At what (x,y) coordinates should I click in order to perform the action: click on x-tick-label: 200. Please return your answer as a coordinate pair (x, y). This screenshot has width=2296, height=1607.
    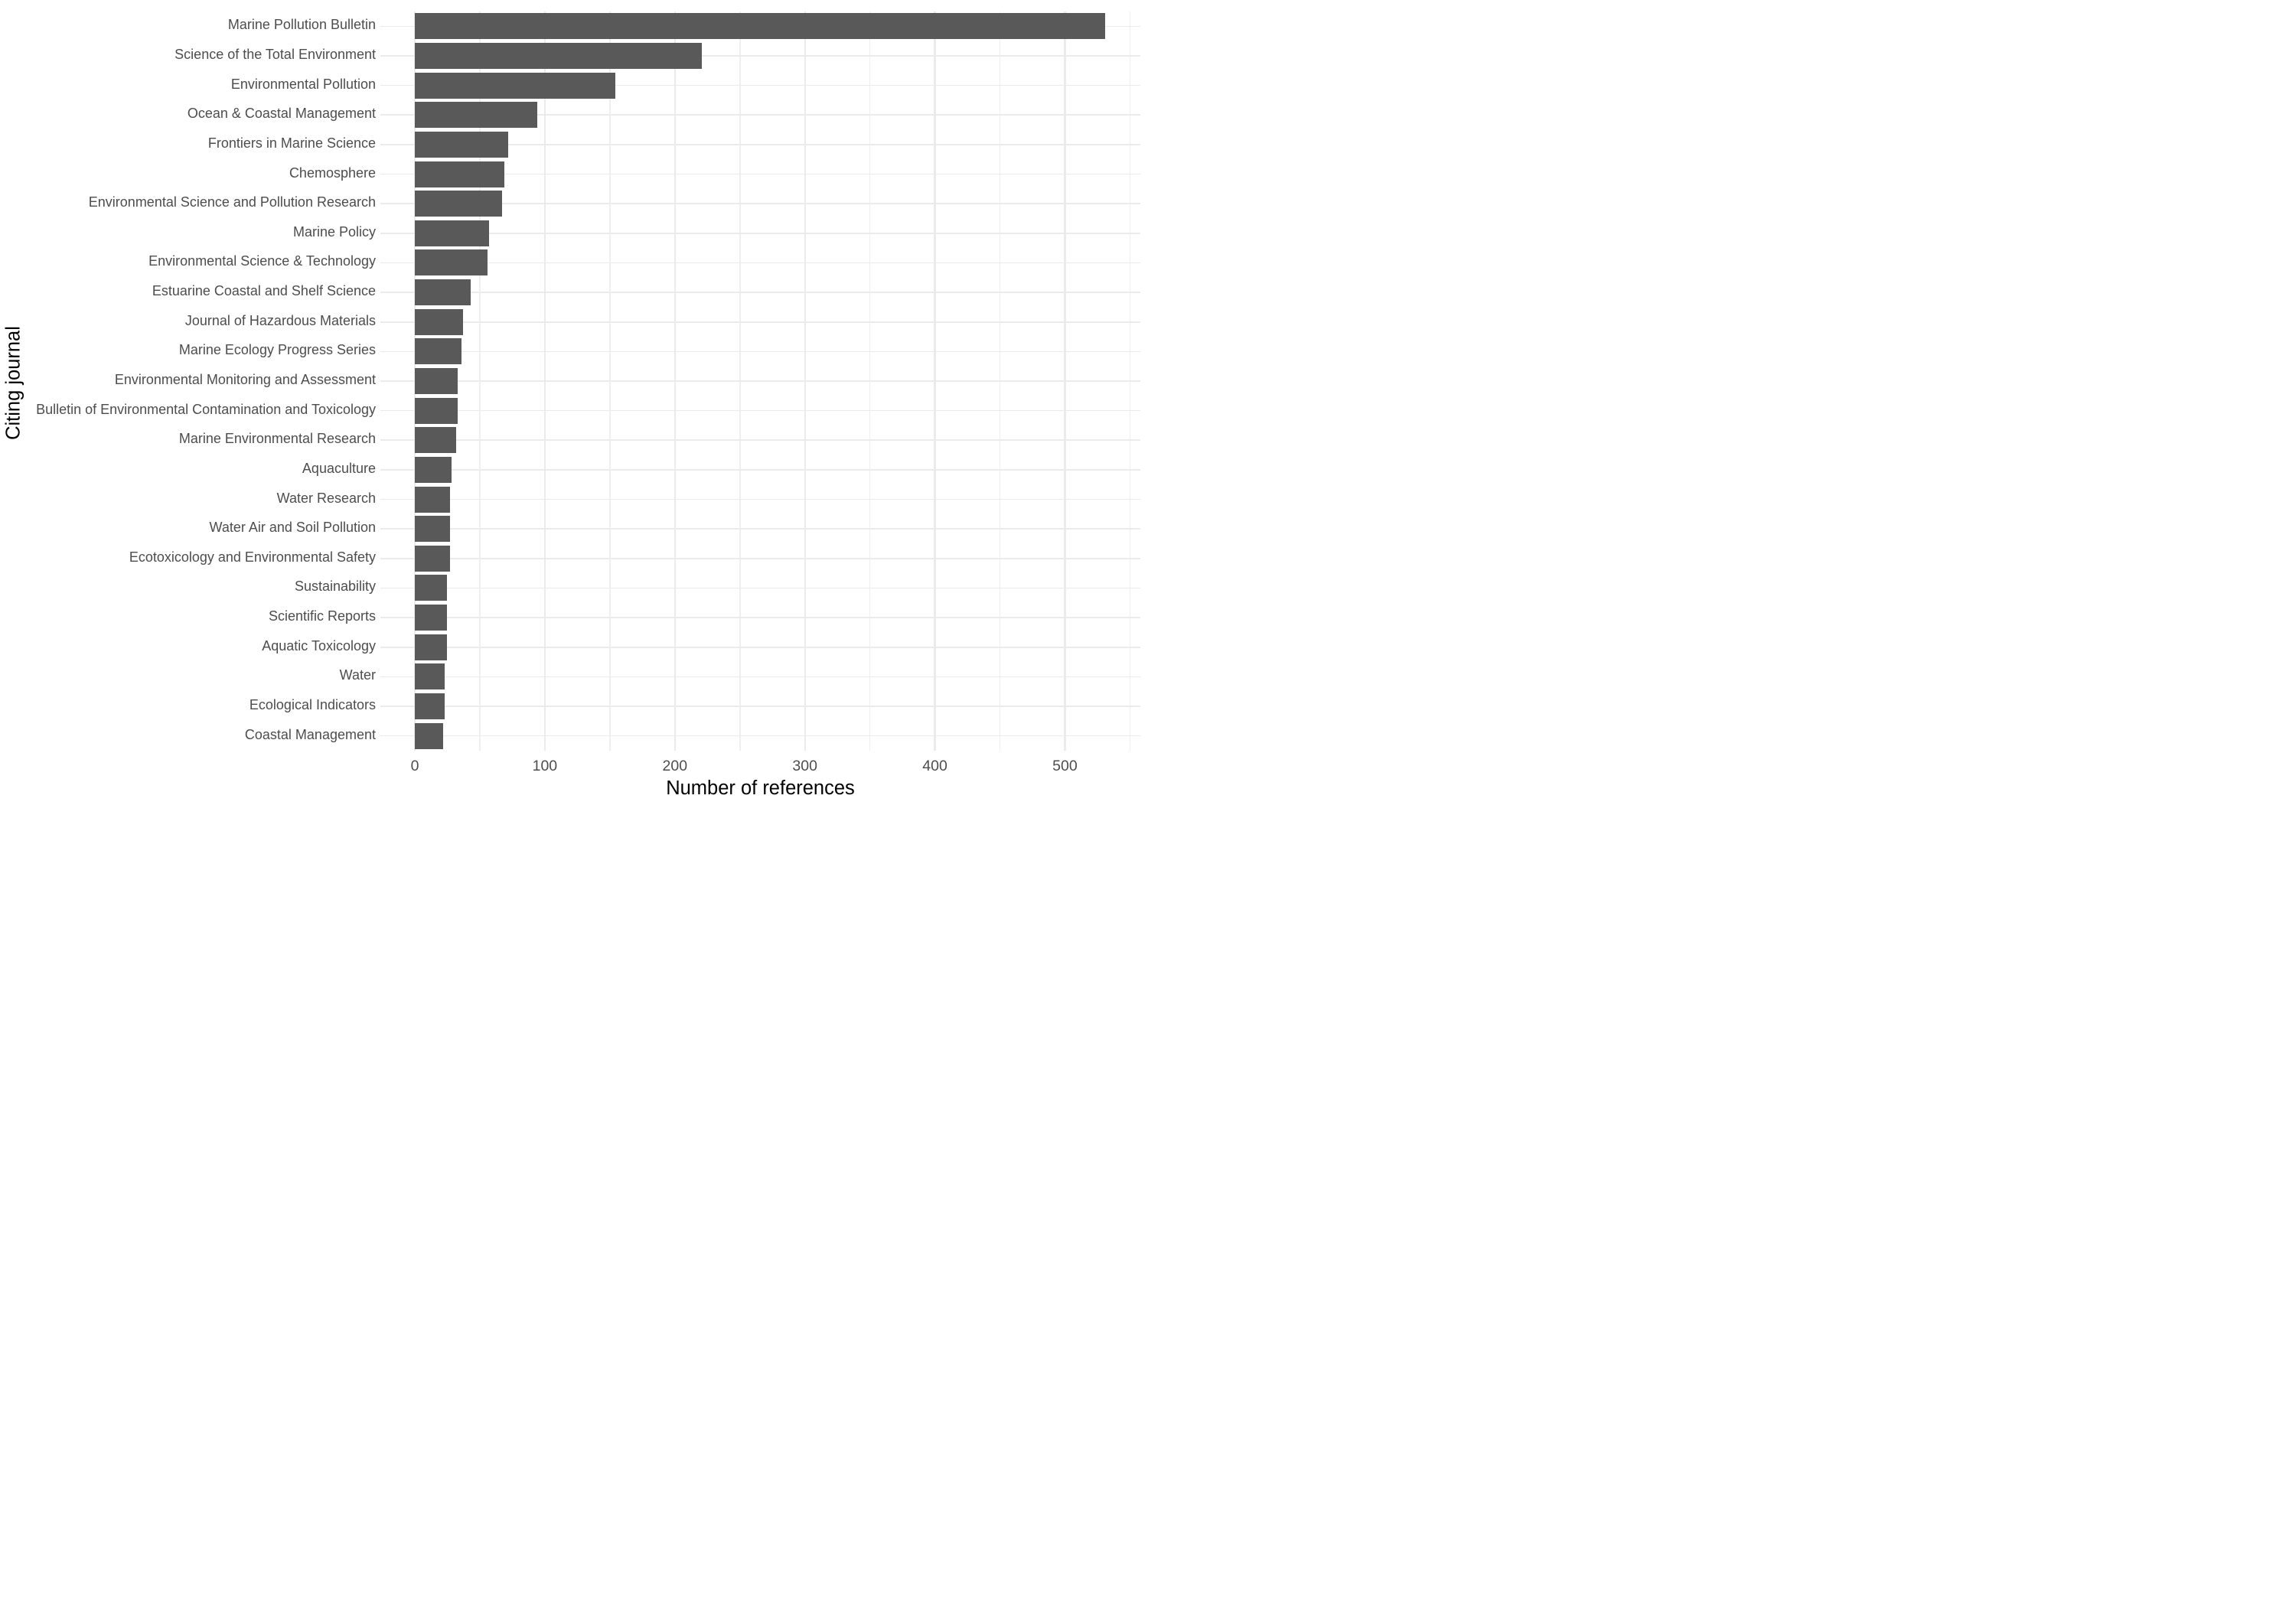
    Looking at the image, I should click on (675, 766).